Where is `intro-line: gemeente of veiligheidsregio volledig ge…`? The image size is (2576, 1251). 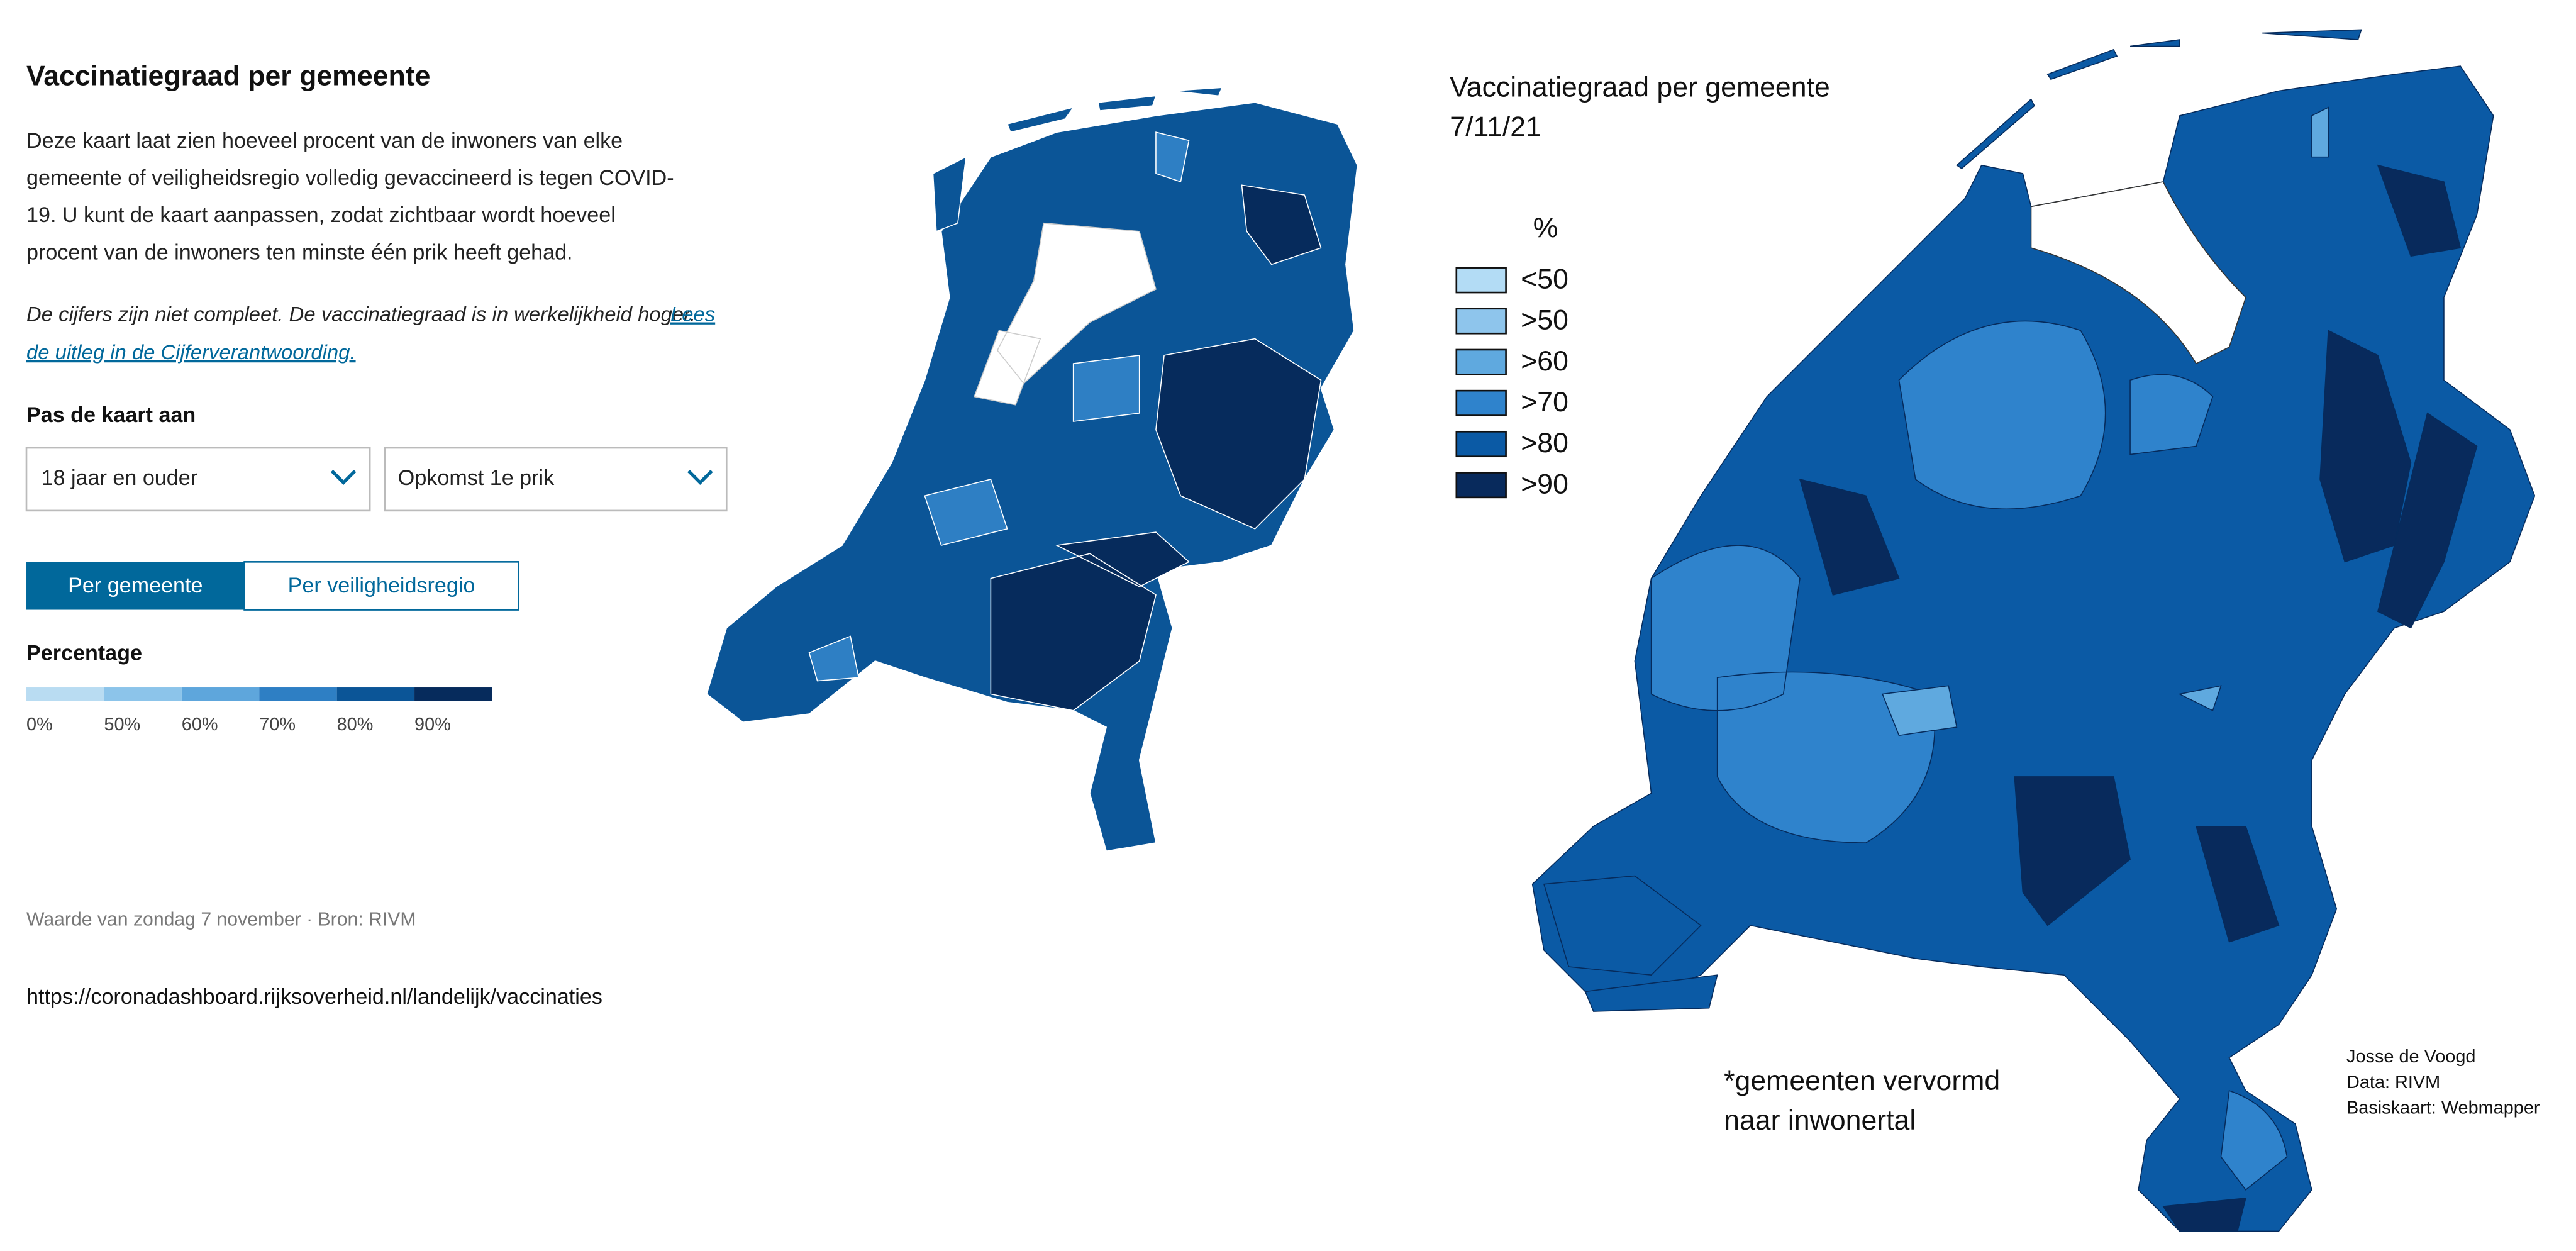 intro-line: gemeente of veiligheidsregio volledig ge… is located at coordinates (350, 178).